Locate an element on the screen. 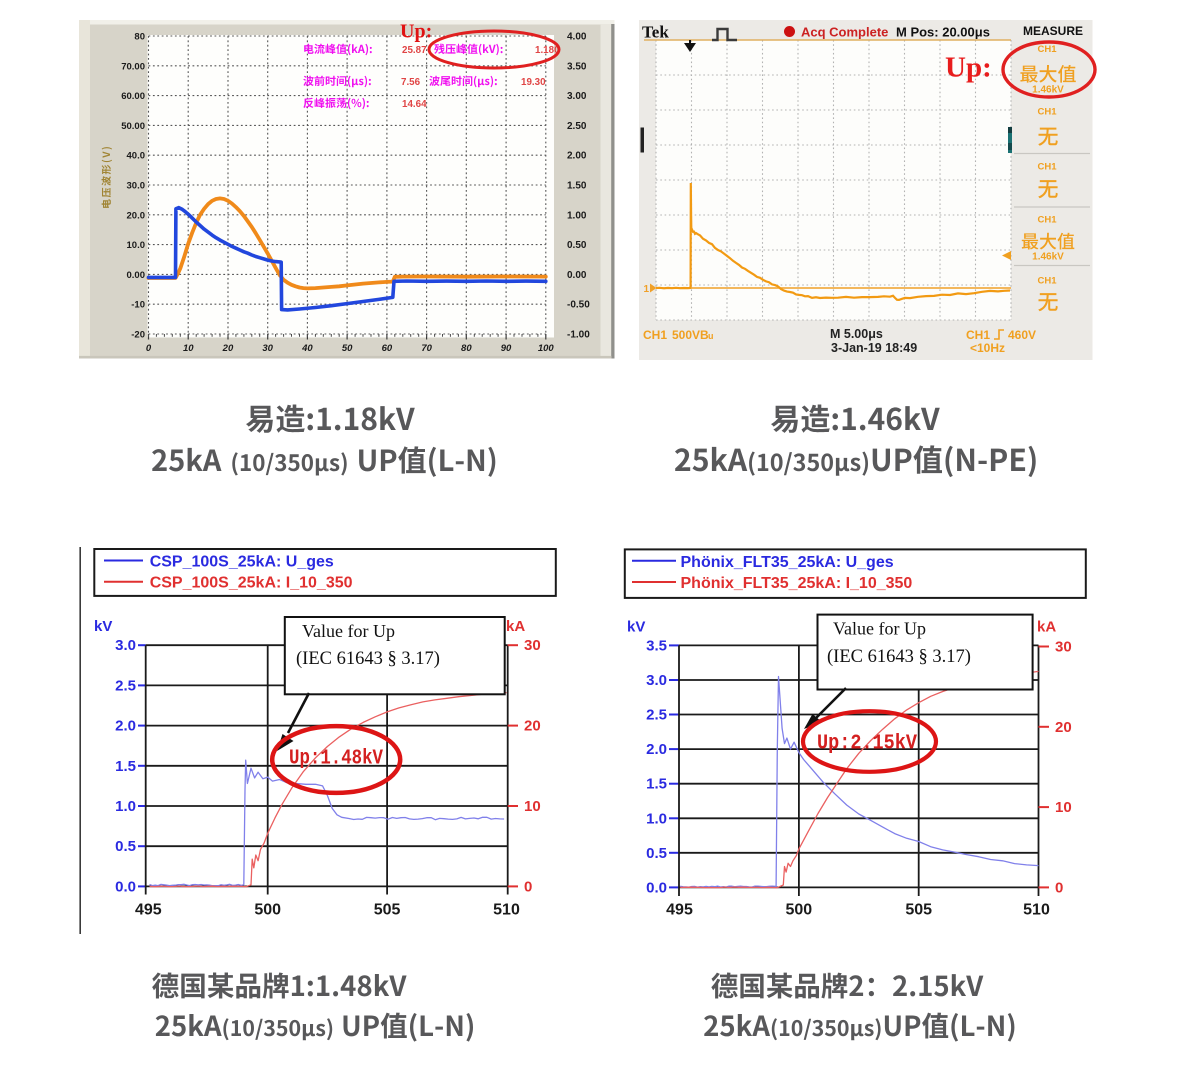 This screenshot has width=1200, height=1065. svg-text: 70.00 is located at coordinates (133, 66).